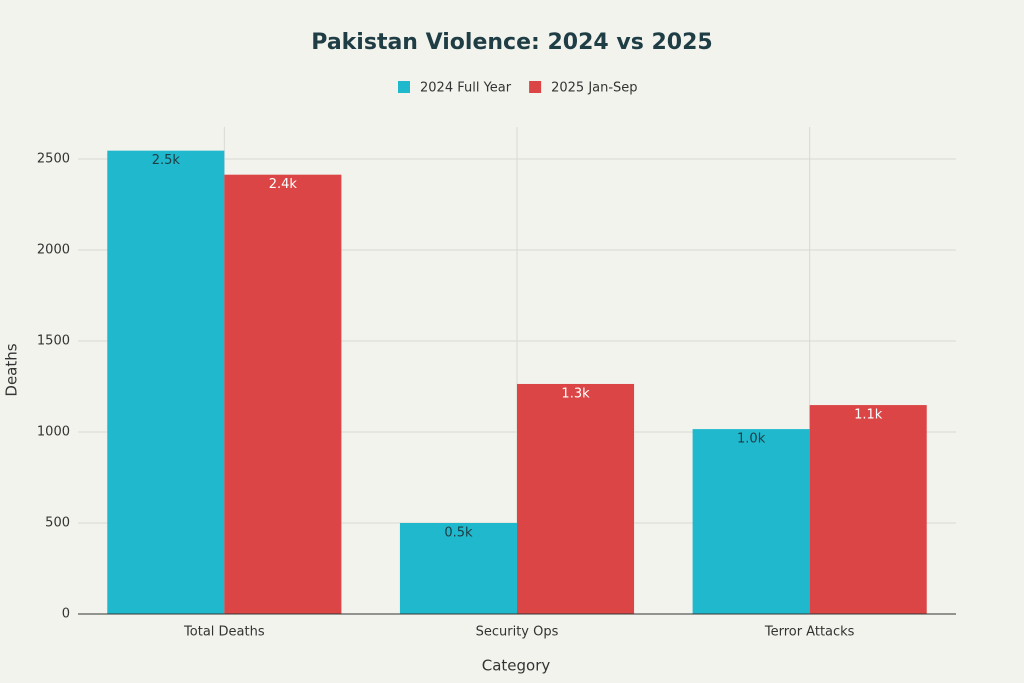 The image size is (1024, 683). What do you see at coordinates (166, 160) in the screenshot?
I see `value-label: 2.5k` at bounding box center [166, 160].